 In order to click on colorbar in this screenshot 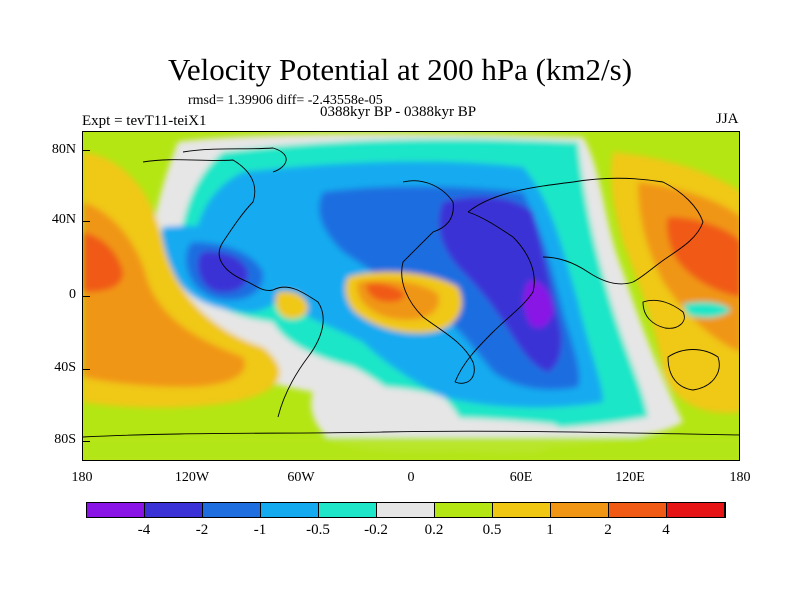, I will do `click(406, 510)`.